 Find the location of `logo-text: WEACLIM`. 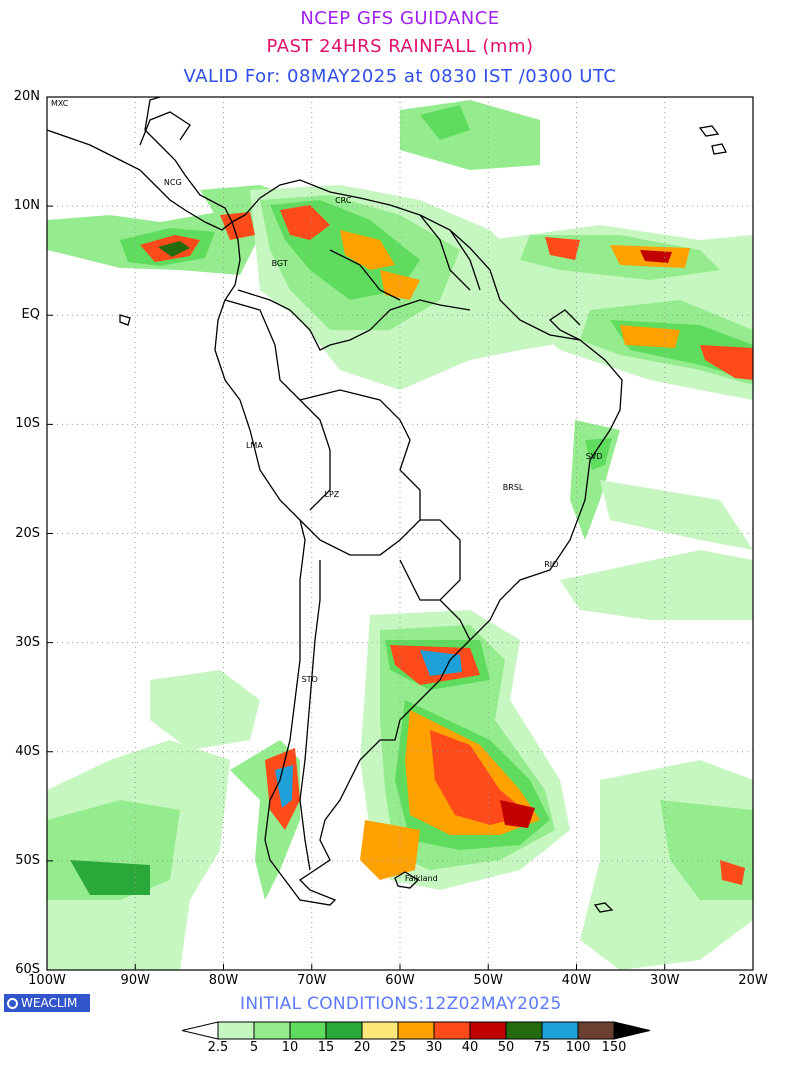

logo-text: WEACLIM is located at coordinates (49, 1003).